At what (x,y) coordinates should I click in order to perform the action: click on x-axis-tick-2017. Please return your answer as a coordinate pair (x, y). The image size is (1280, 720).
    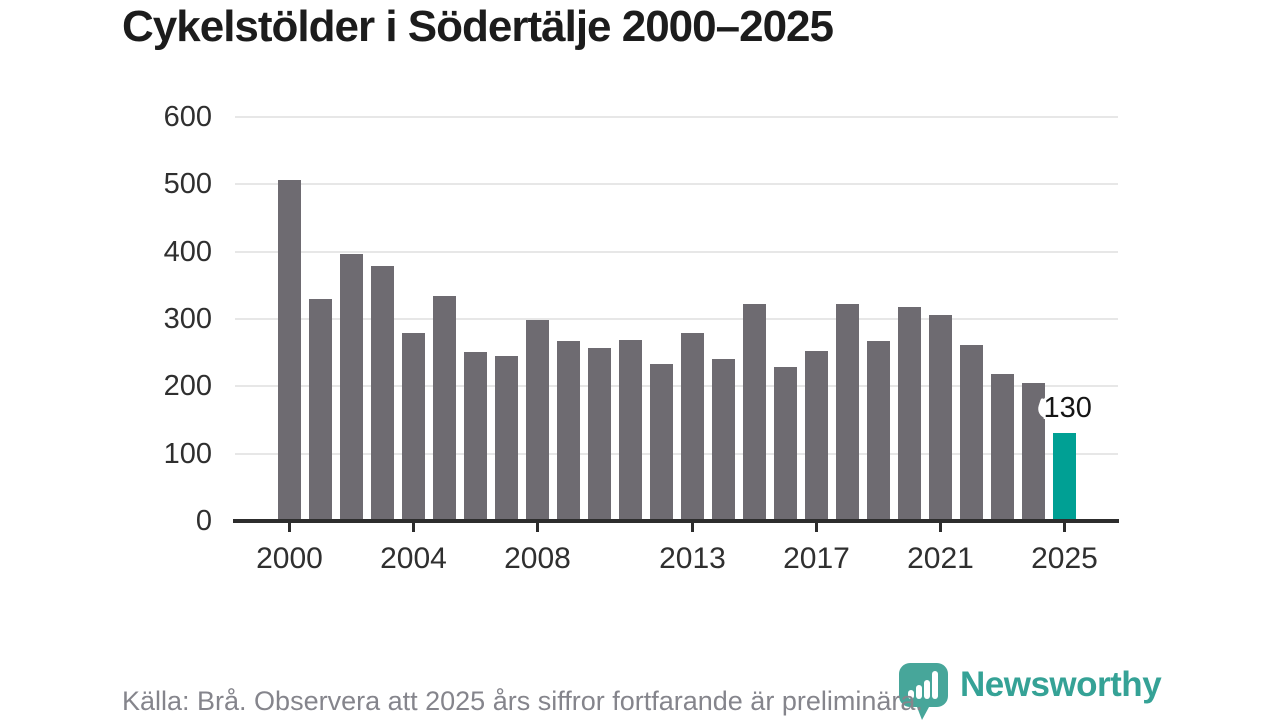
    Looking at the image, I should click on (816, 527).